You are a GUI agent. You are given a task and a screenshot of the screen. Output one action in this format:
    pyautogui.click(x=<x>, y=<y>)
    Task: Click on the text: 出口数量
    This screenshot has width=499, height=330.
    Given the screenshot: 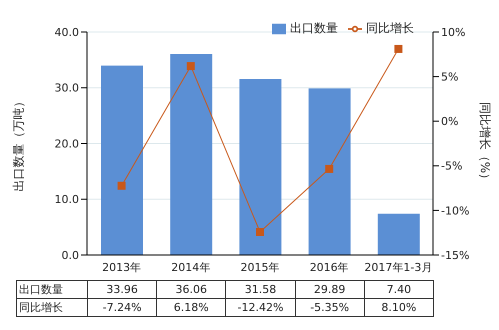 What is the action you would take?
    pyautogui.click(x=41, y=289)
    